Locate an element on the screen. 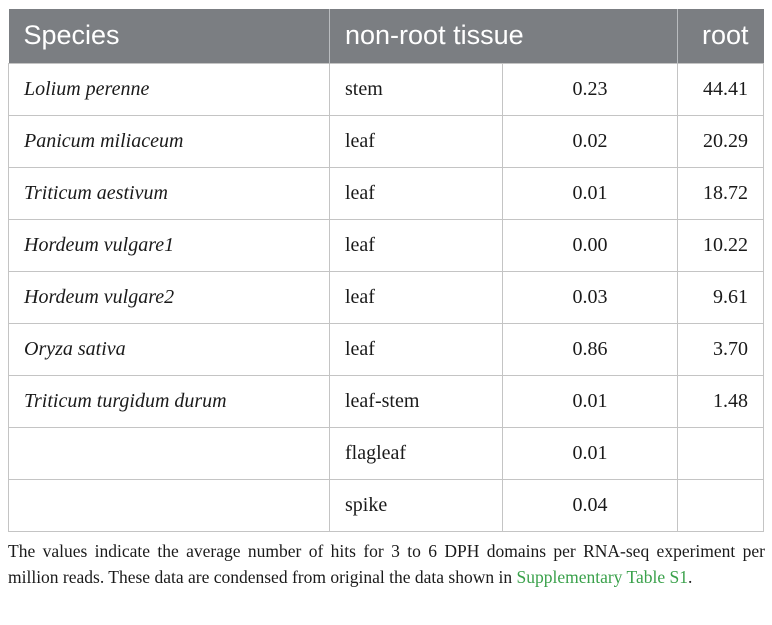 The height and width of the screenshot is (625, 772). table-row: Triticum turgidum durum leaf-stem 0.01 1.48 is located at coordinates (386, 401).